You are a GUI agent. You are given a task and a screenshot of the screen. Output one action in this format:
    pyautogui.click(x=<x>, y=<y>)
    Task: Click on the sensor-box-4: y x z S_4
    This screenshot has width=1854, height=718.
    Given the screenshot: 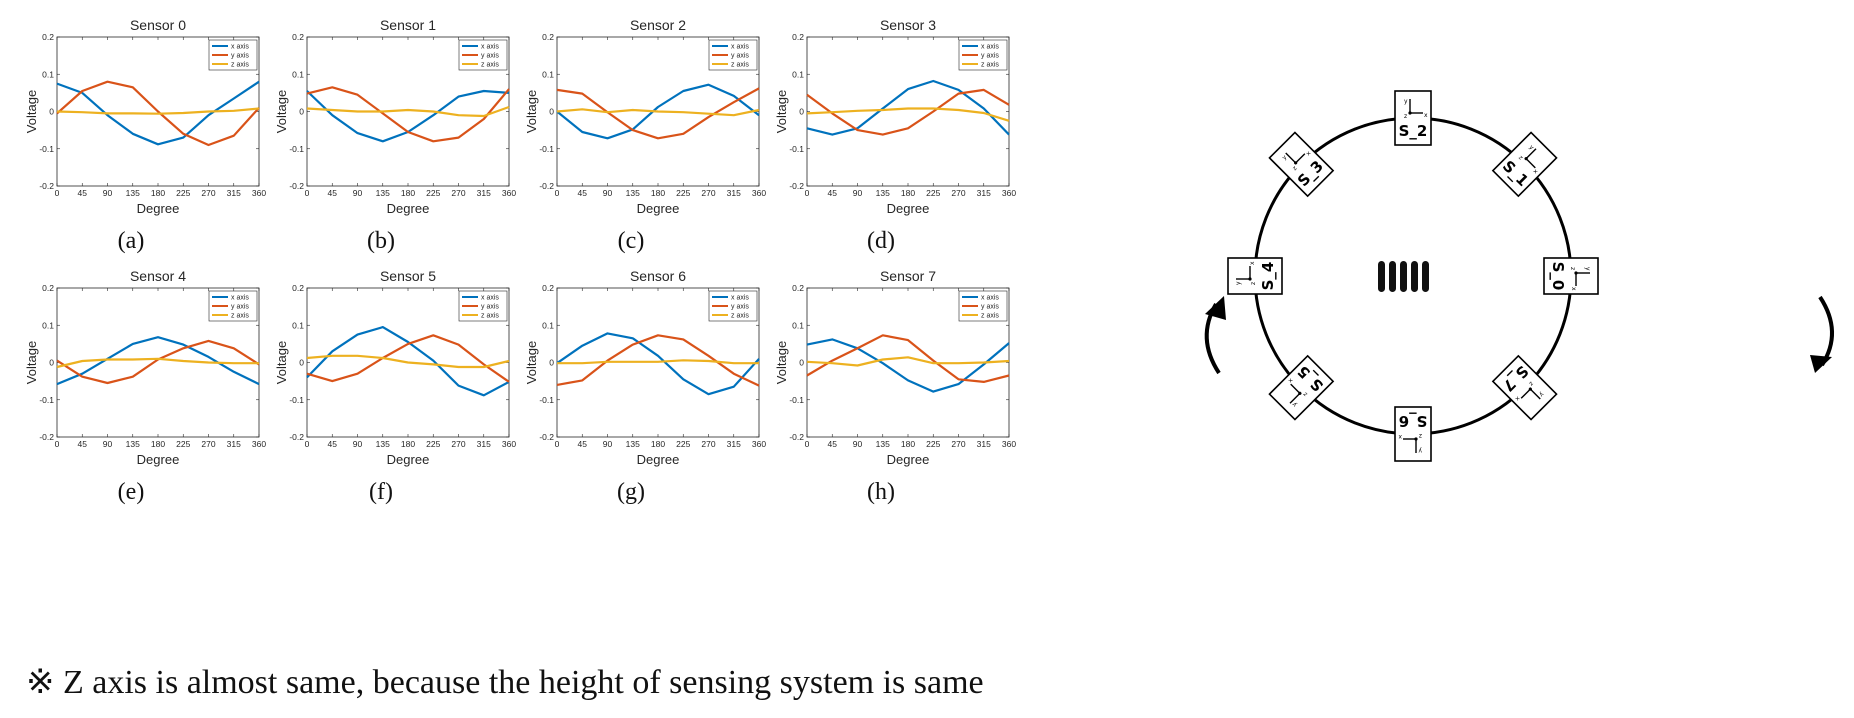 What is the action you would take?
    pyautogui.click(x=1255, y=276)
    